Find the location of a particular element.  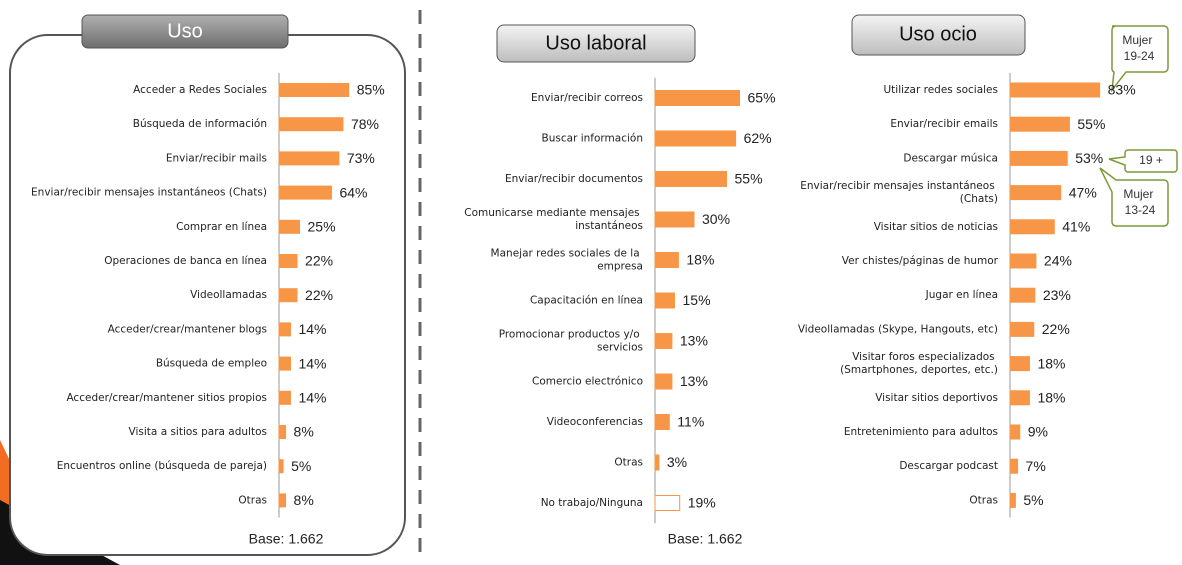

value-label: 15% is located at coordinates (697, 300).